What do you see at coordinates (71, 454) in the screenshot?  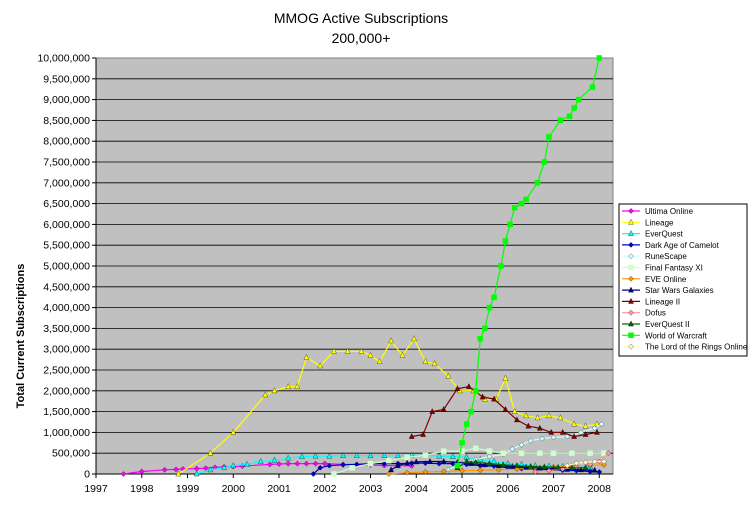 I see `y-tick-label: 500,000` at bounding box center [71, 454].